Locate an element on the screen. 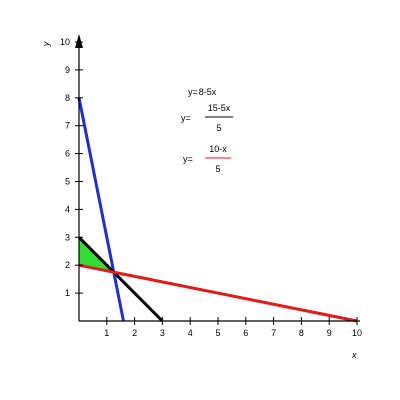  x-tick-label: 3 is located at coordinates (162, 333).